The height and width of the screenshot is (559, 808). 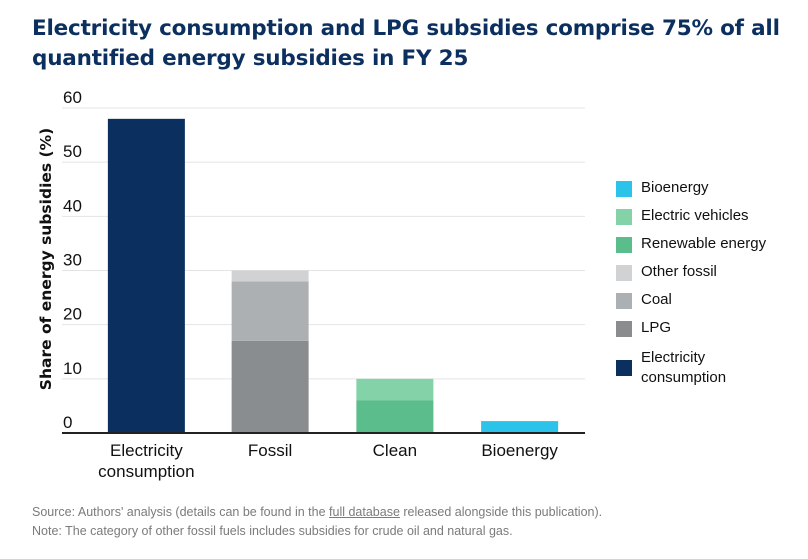 I want to click on bar-segment-electric-vehicles, so click(x=395, y=389).